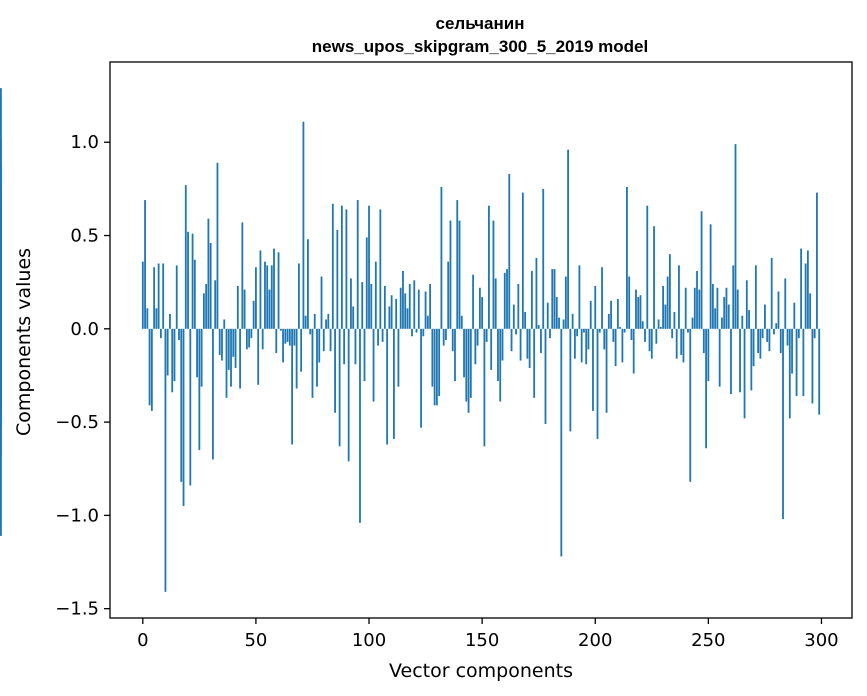 The height and width of the screenshot is (696, 867). Describe the element at coordinates (369, 640) in the screenshot. I see `x-tick-label-100: 100` at that location.